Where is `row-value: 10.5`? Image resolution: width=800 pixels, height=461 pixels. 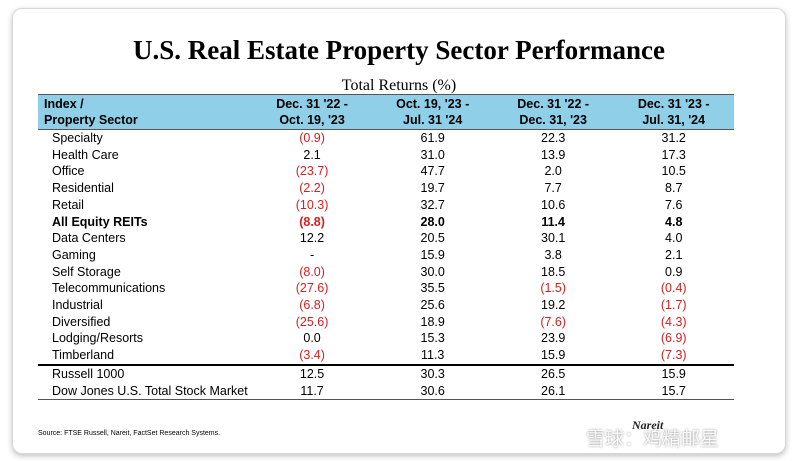
row-value: 10.5 is located at coordinates (673, 171).